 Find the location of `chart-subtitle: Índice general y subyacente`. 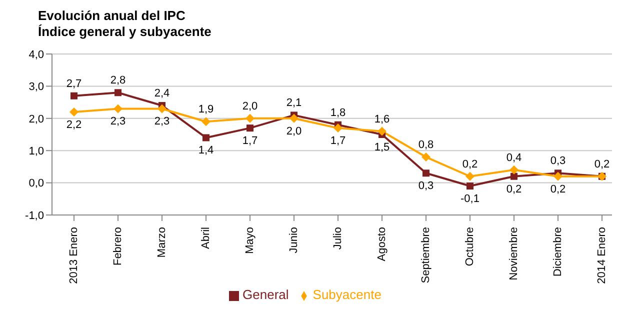

chart-subtitle: Índice general y subyacente is located at coordinates (125, 32).